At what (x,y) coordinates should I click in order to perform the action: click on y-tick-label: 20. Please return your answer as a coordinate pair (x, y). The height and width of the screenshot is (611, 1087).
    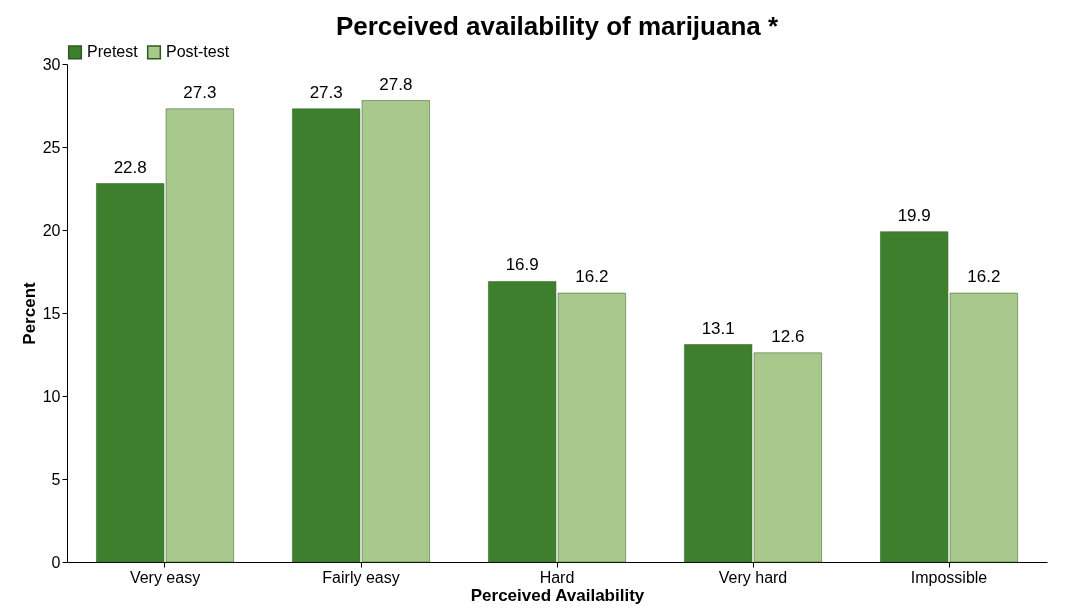
    Looking at the image, I should click on (51, 230).